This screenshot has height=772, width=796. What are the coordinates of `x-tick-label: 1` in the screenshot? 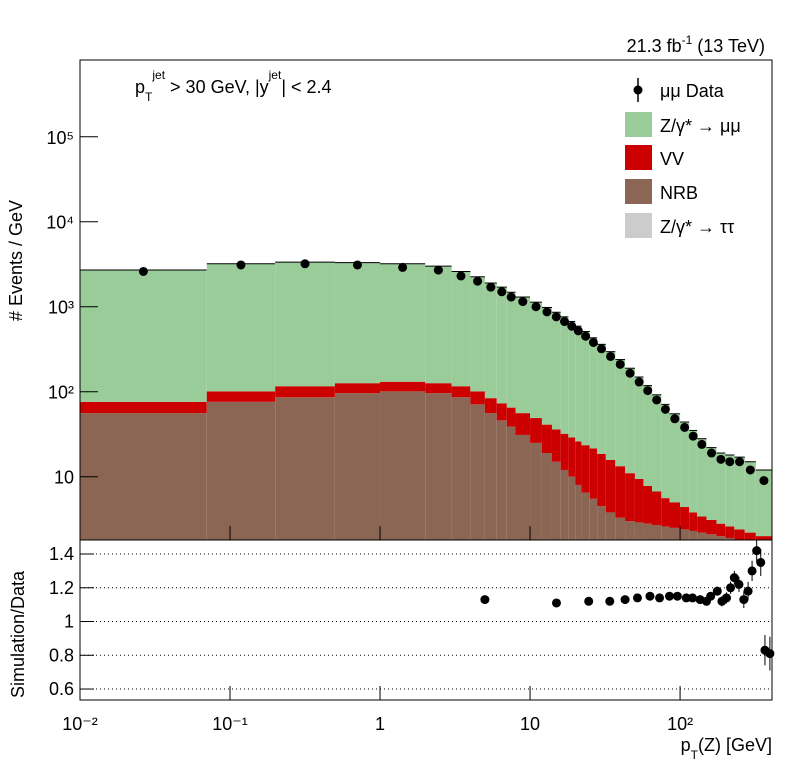 It's located at (380, 724).